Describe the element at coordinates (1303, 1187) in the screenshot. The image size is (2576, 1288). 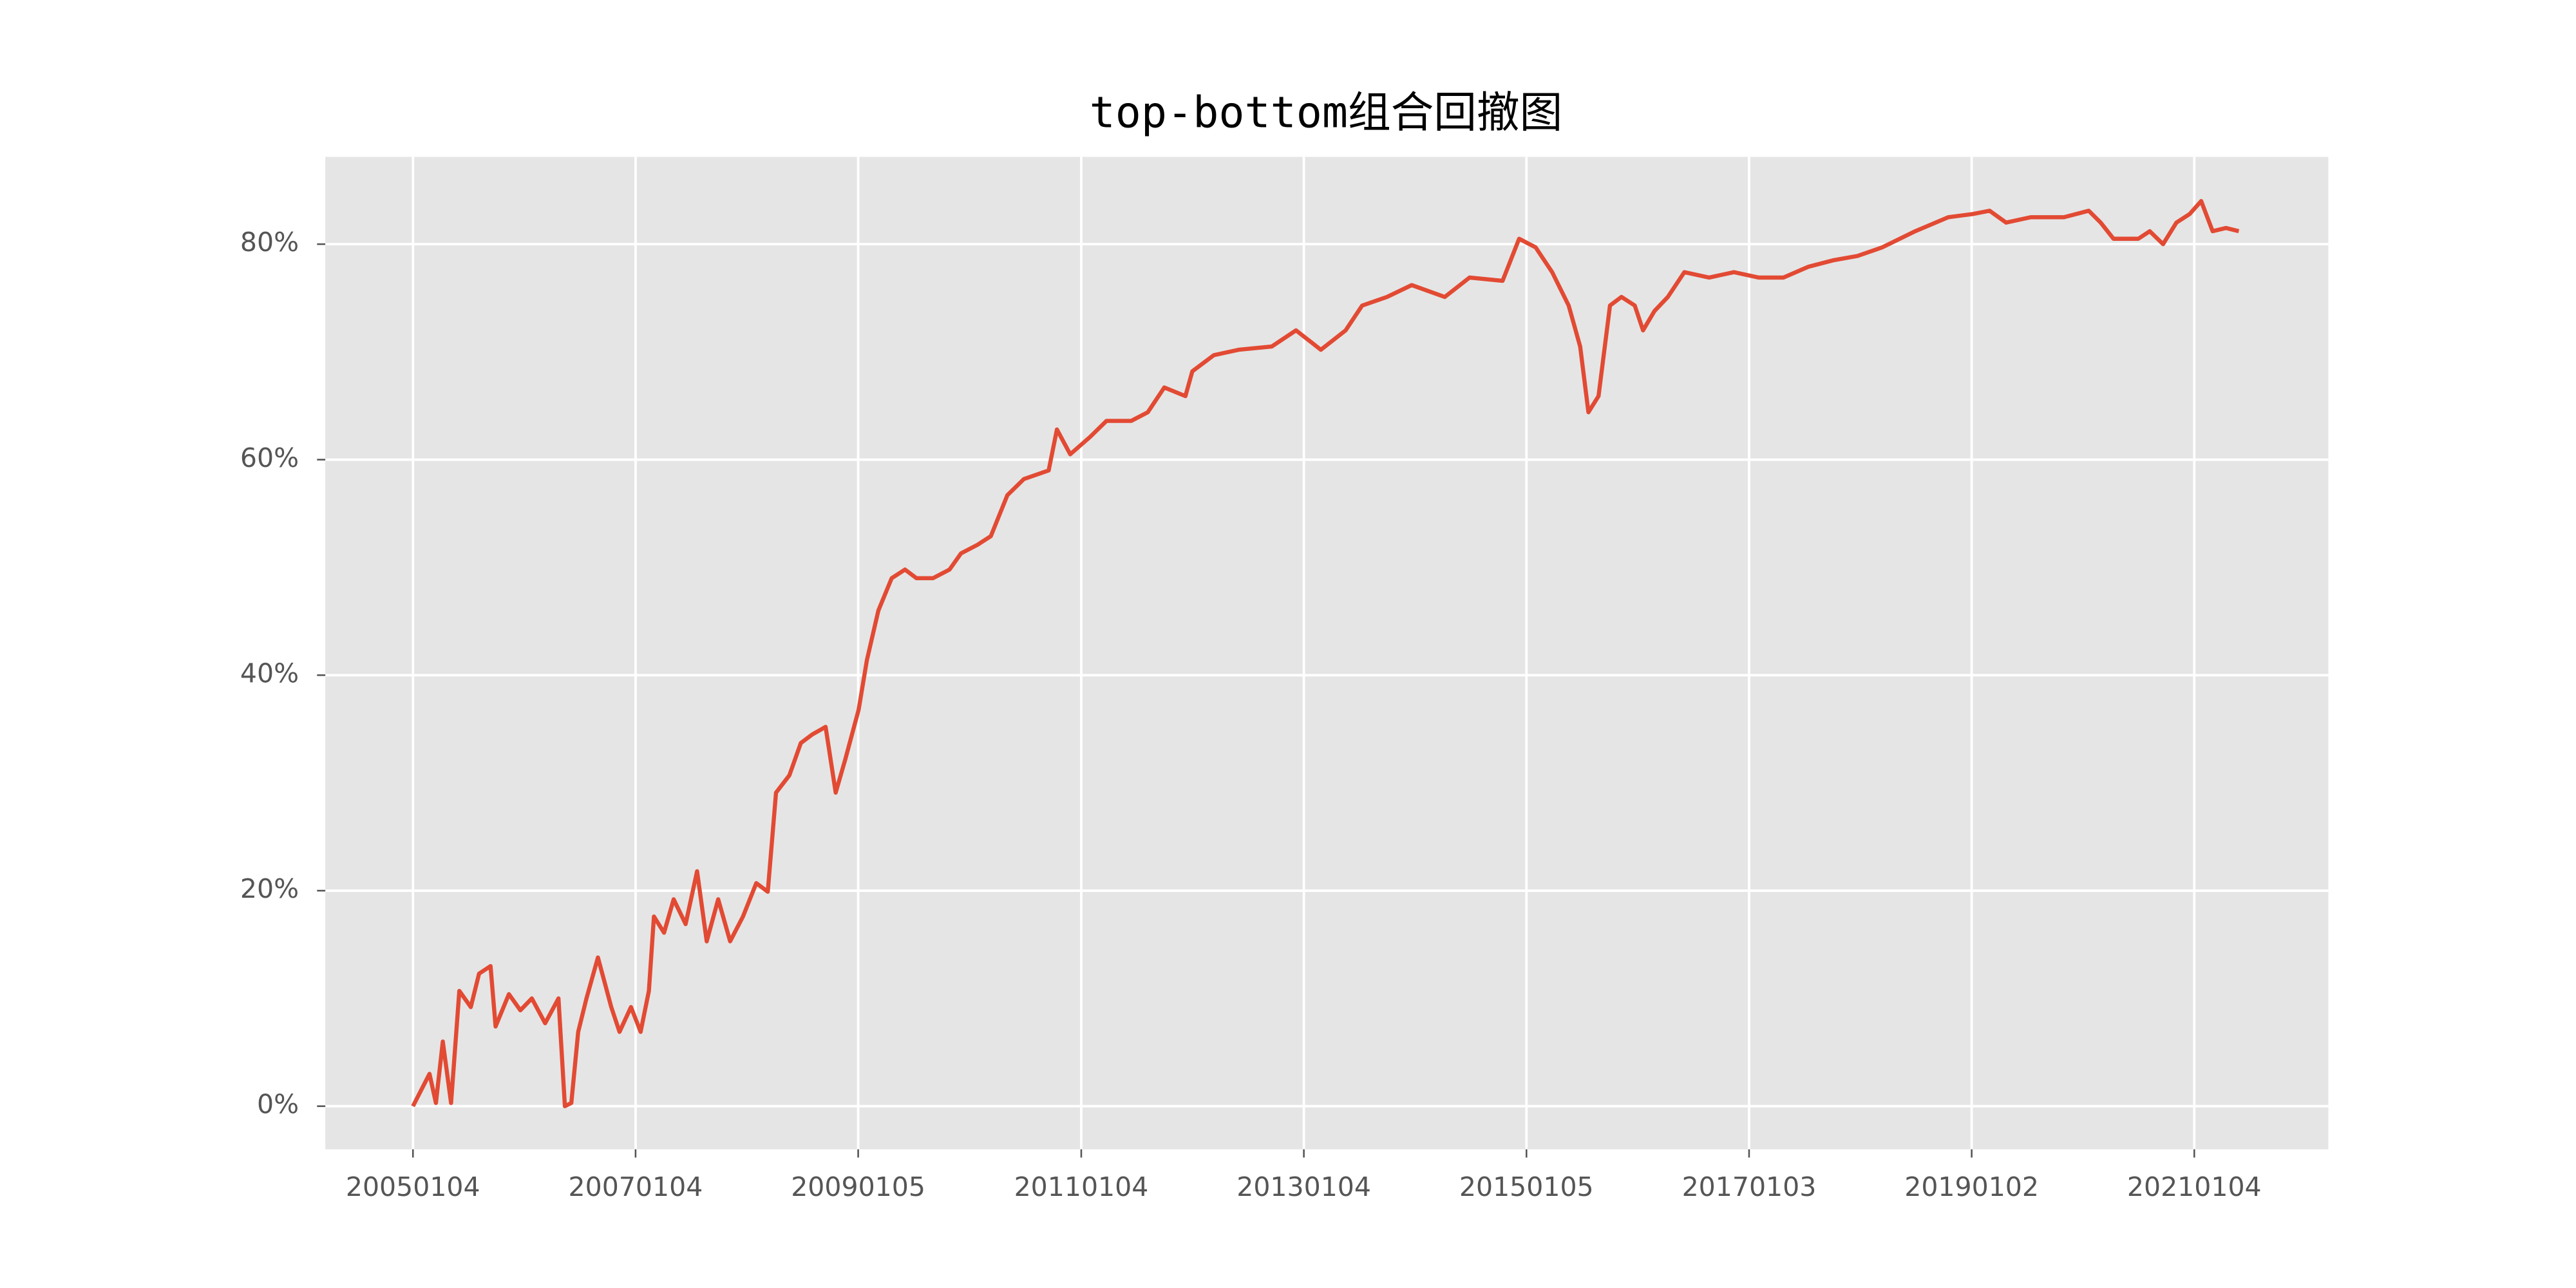
I see `x-tick-label: 20130104` at that location.